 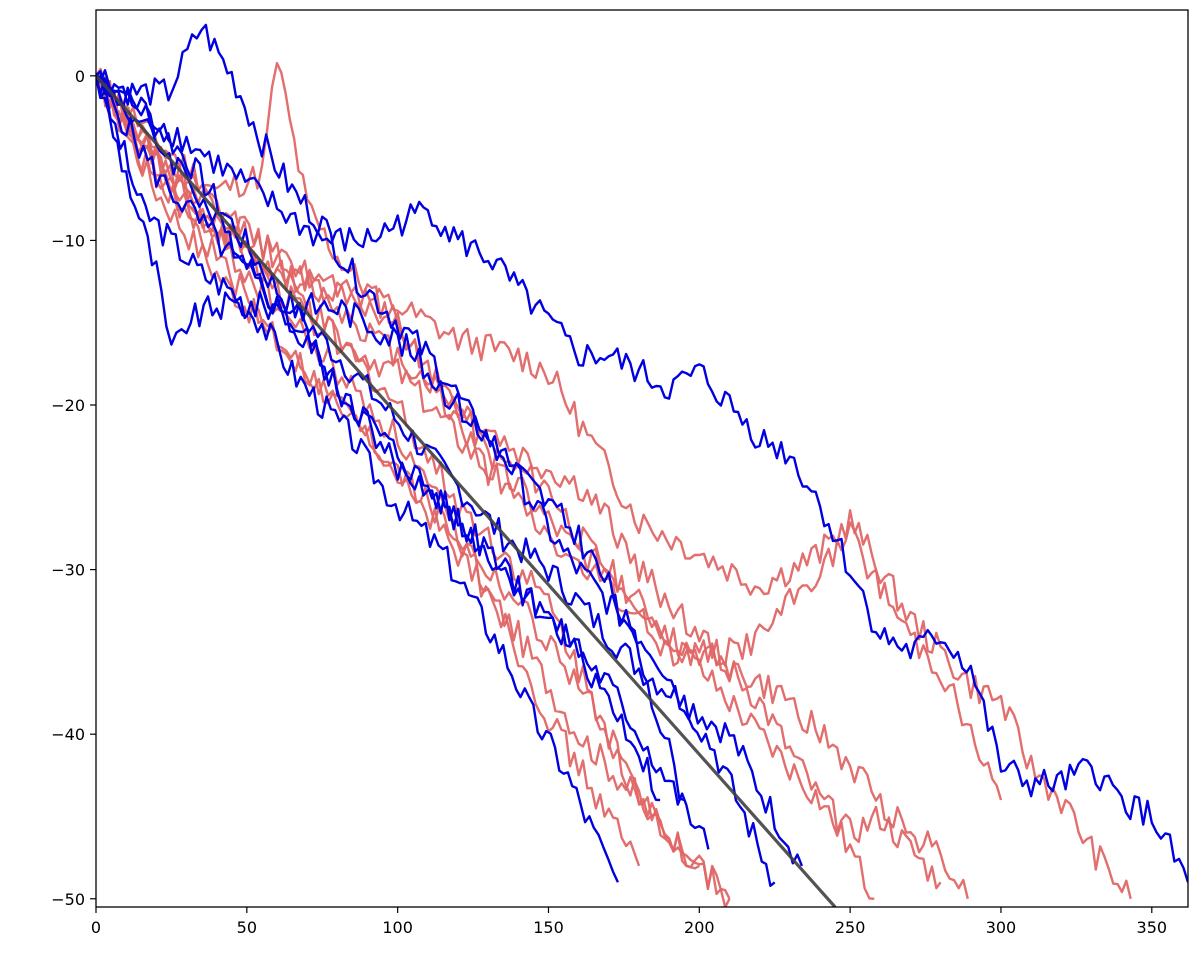 What do you see at coordinates (68, 734) in the screenshot?
I see `y-tick-label: −40` at bounding box center [68, 734].